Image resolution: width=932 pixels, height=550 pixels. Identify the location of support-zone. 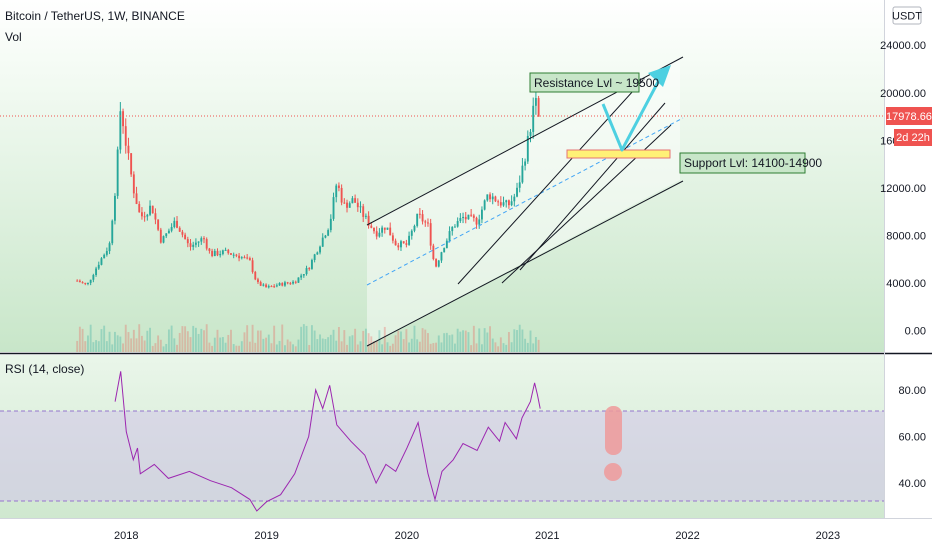
(618, 154).